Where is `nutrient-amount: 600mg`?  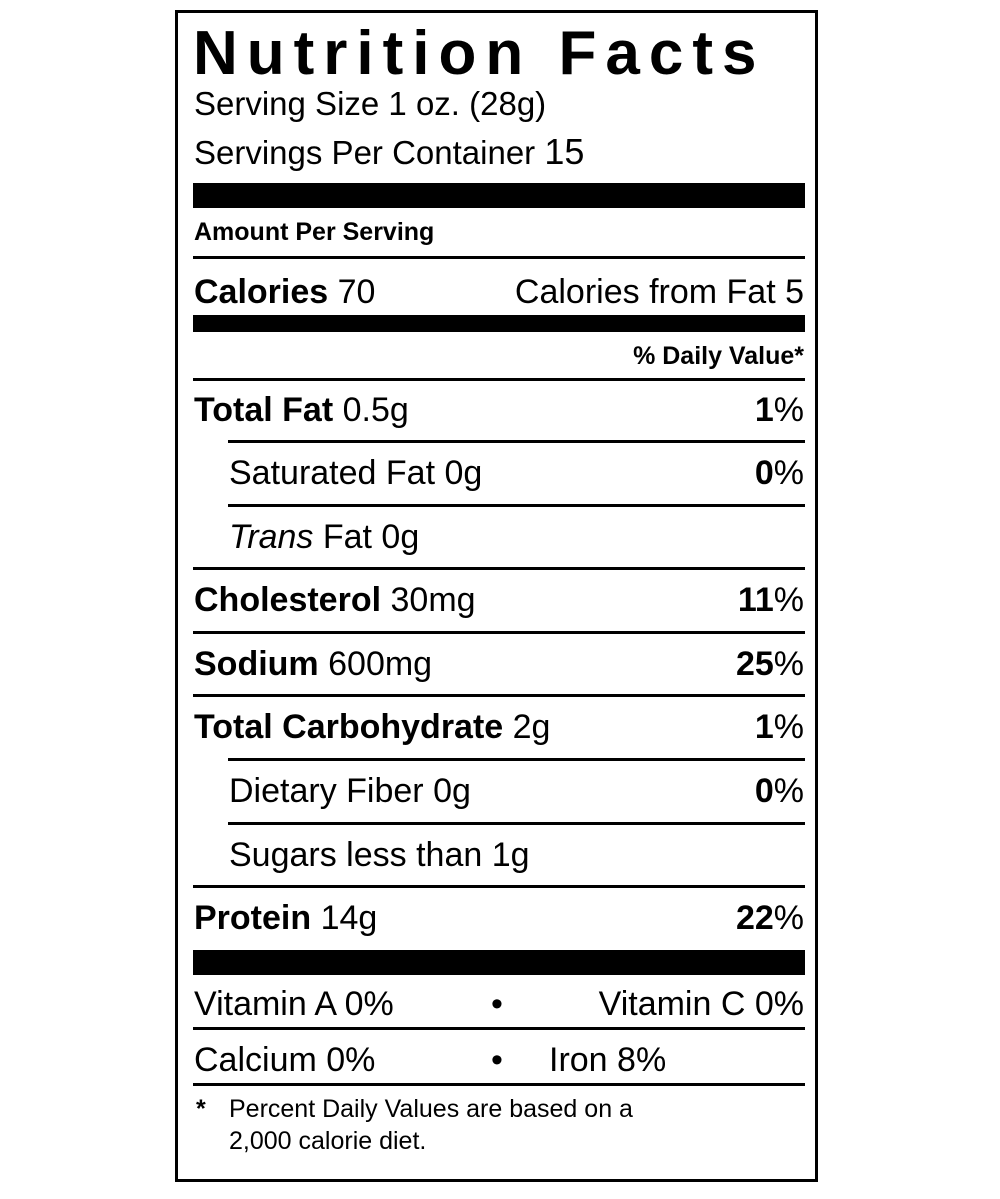
nutrient-amount: 600mg is located at coordinates (380, 664).